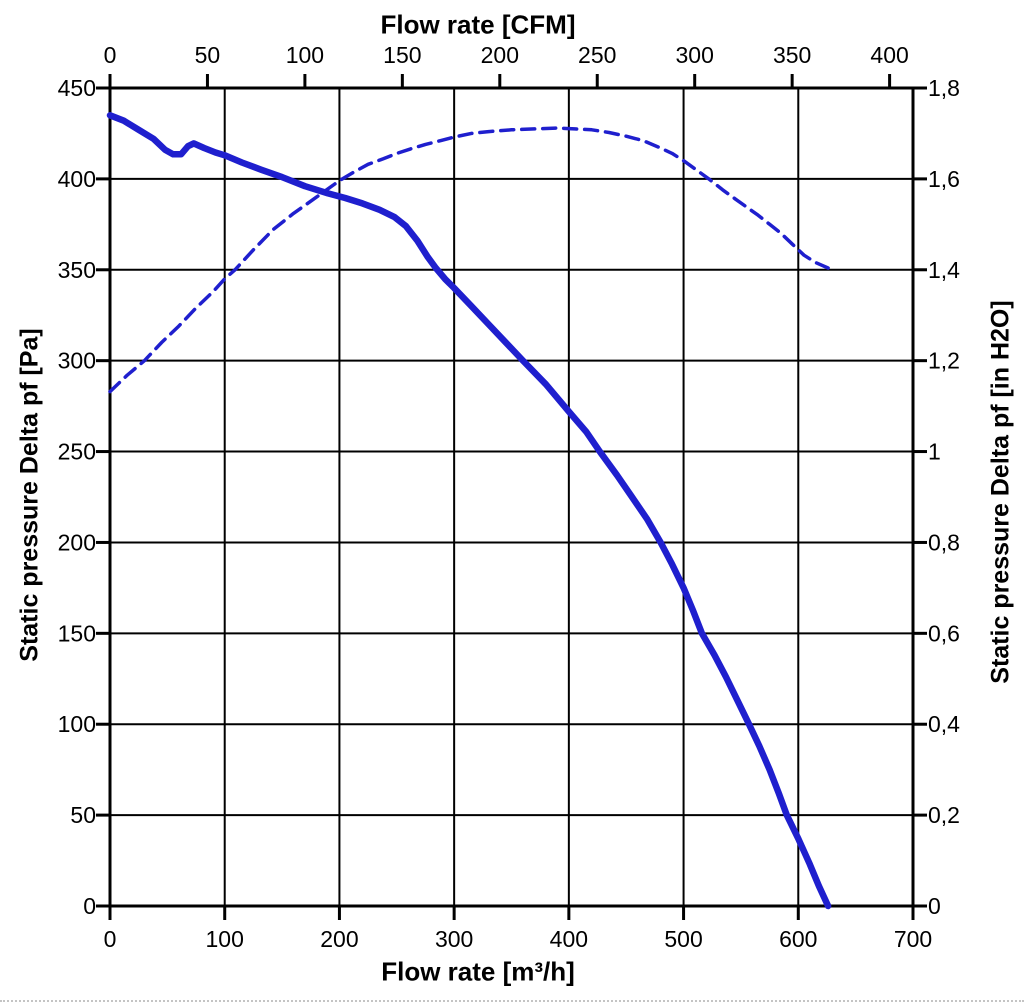 Image resolution: width=1024 pixels, height=1006 pixels. What do you see at coordinates (77, 452) in the screenshot?
I see `left-tick-label-250: 250` at bounding box center [77, 452].